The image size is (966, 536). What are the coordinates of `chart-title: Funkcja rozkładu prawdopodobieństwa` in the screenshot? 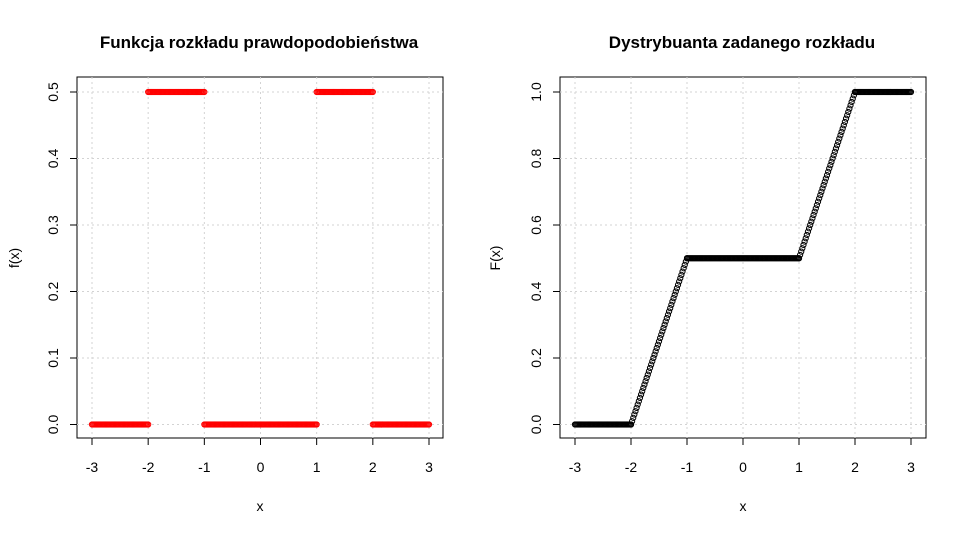 It's located at (259, 42).